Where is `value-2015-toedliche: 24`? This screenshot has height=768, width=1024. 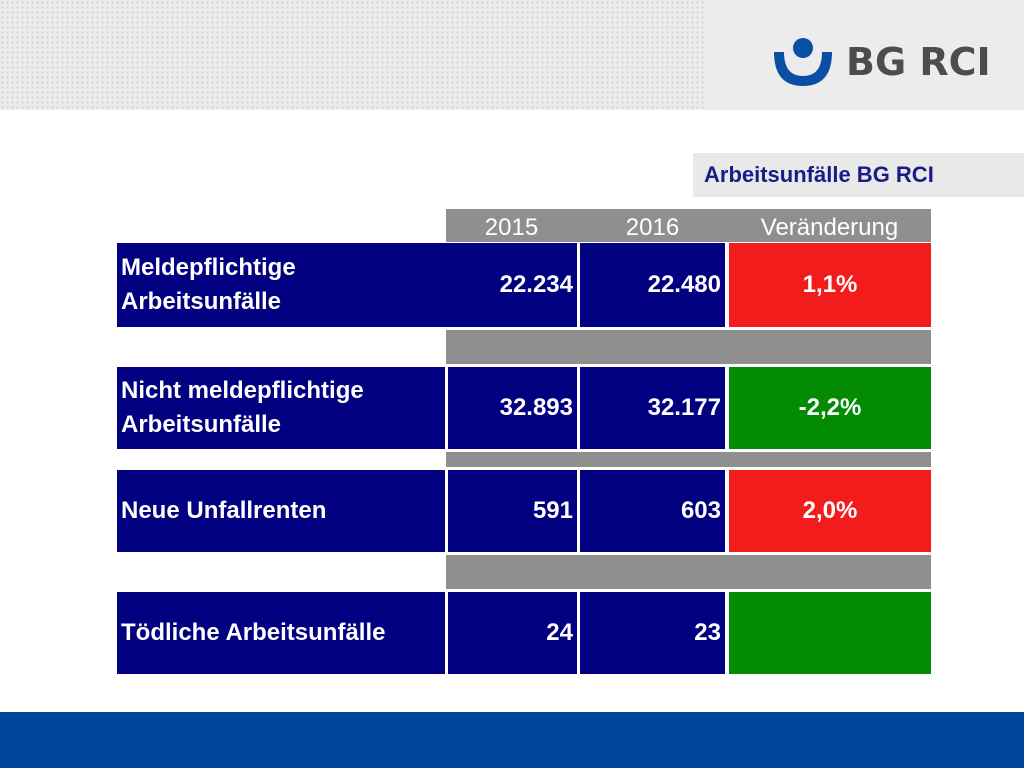
value-2015-toedliche: 24 is located at coordinates (512, 633).